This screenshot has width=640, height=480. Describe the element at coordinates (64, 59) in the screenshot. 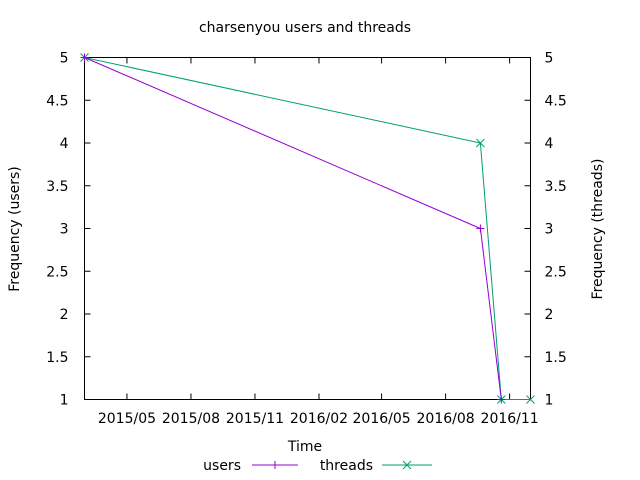

I see `y-tick-label: 5` at that location.